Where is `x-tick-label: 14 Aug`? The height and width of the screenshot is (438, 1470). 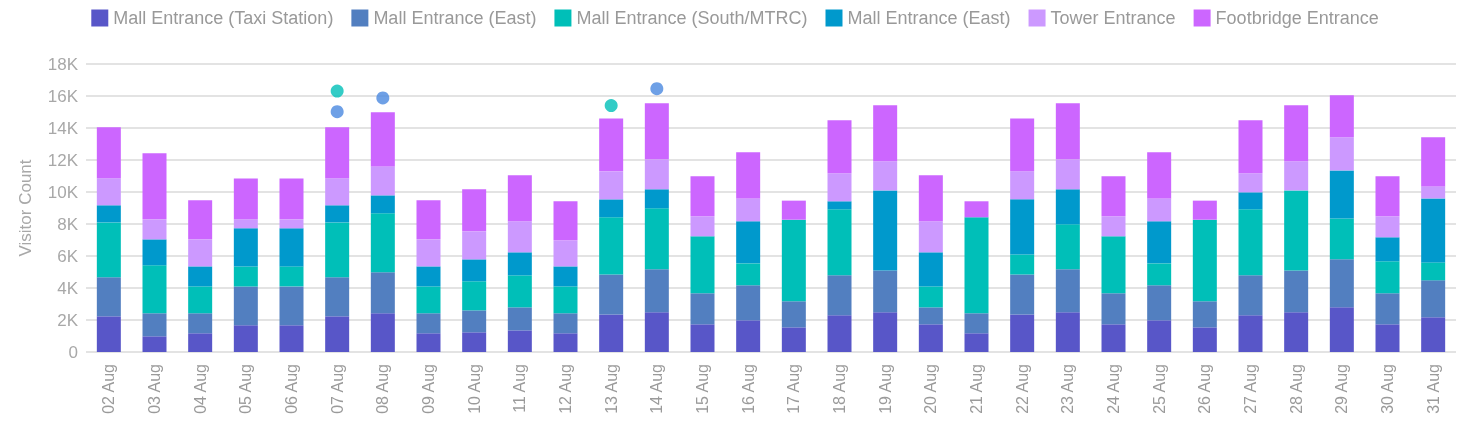 x-tick-label: 14 Aug is located at coordinates (657, 389).